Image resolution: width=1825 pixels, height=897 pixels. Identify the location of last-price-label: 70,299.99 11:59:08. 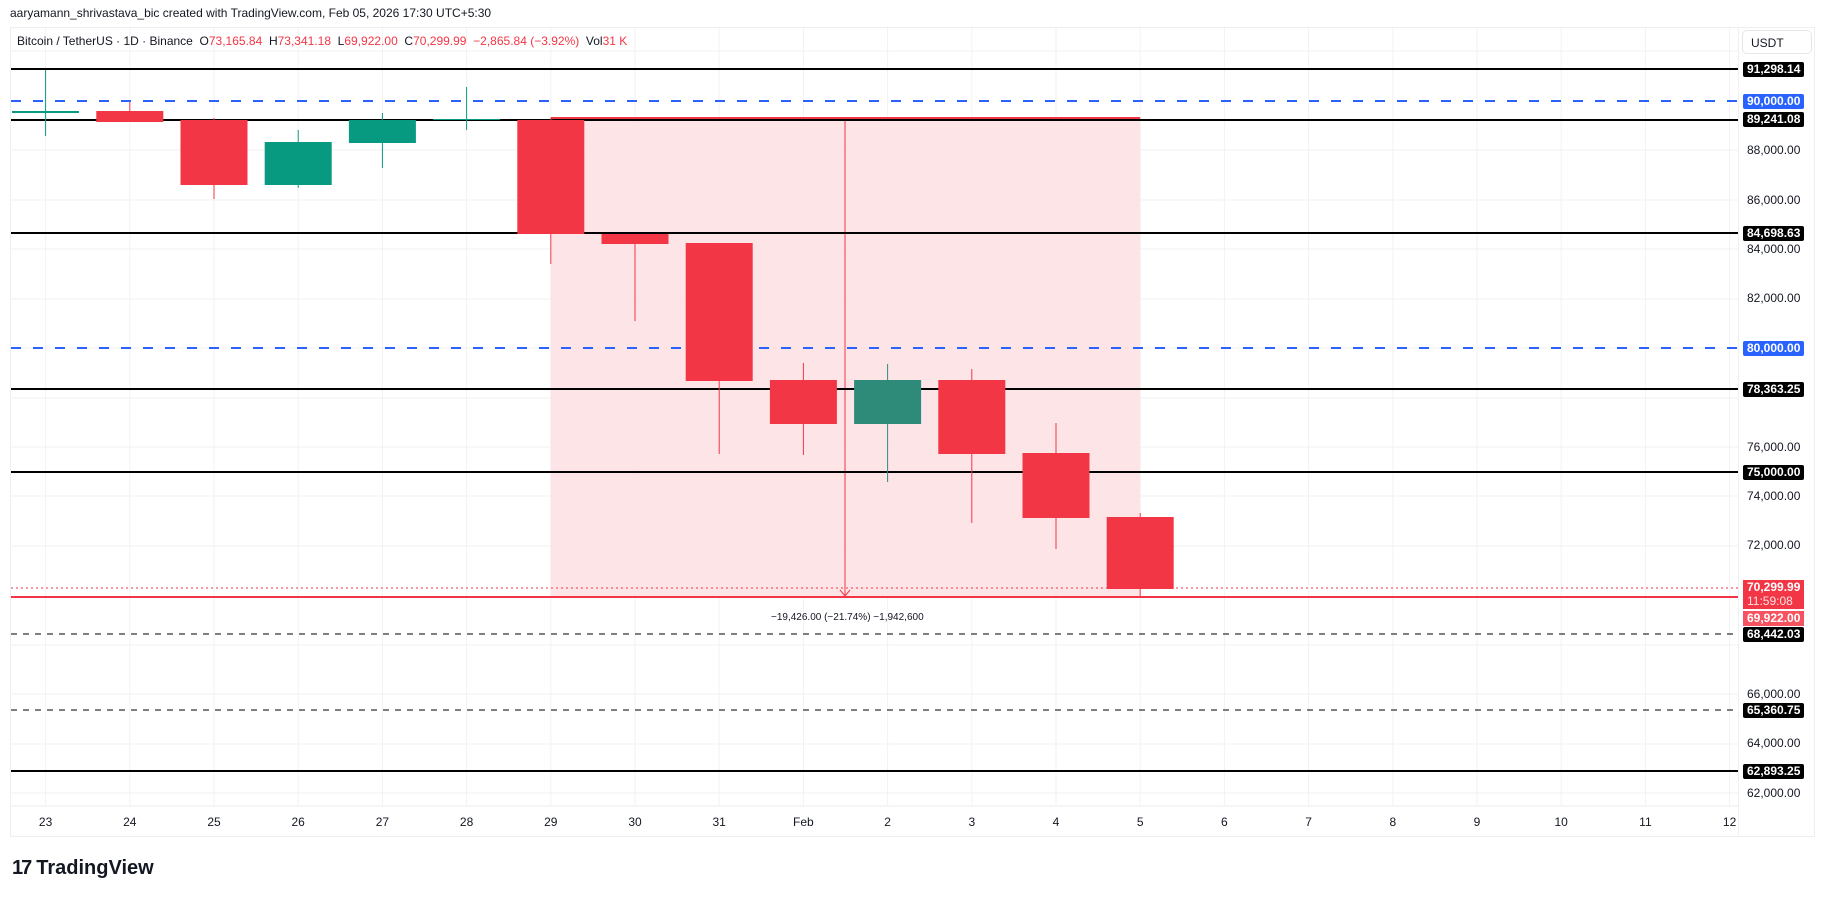
(1774, 594).